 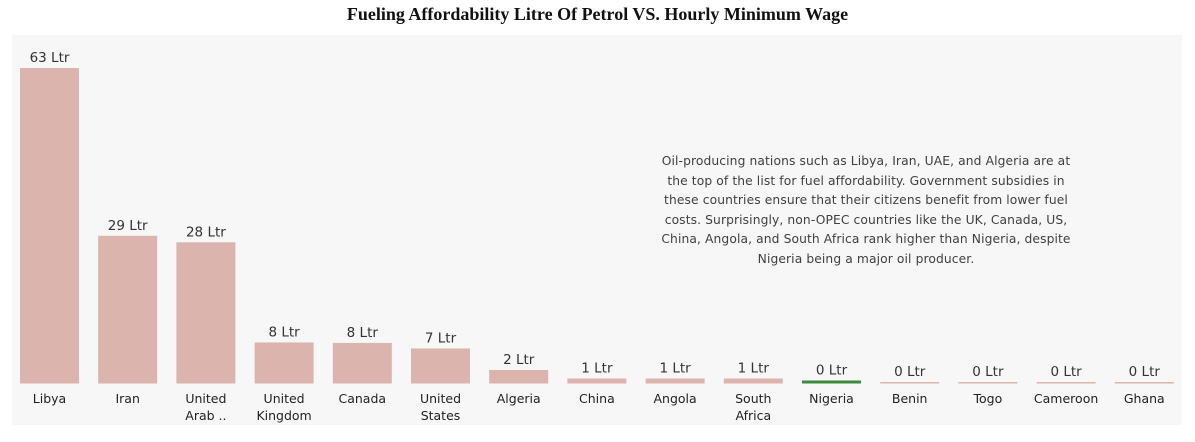 What do you see at coordinates (988, 383) in the screenshot?
I see `bar-togo` at bounding box center [988, 383].